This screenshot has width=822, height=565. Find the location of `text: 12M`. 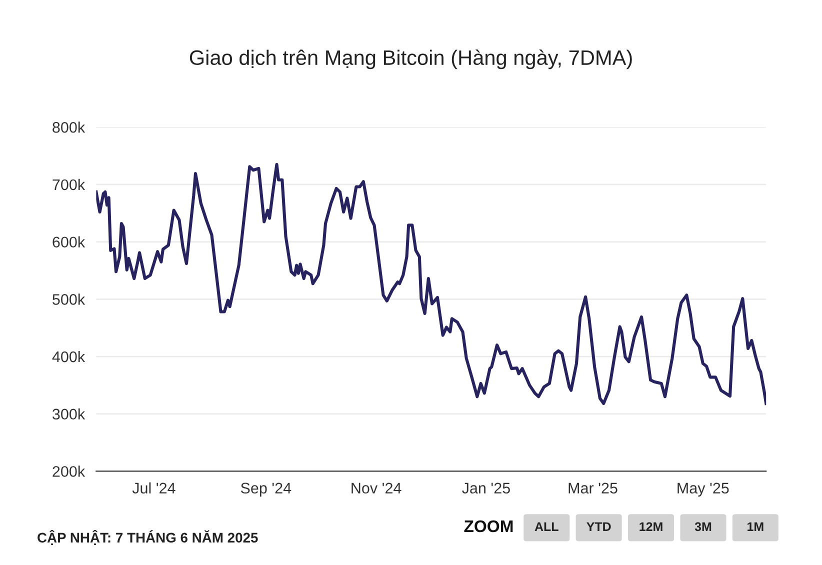

text: 12M is located at coordinates (651, 526).